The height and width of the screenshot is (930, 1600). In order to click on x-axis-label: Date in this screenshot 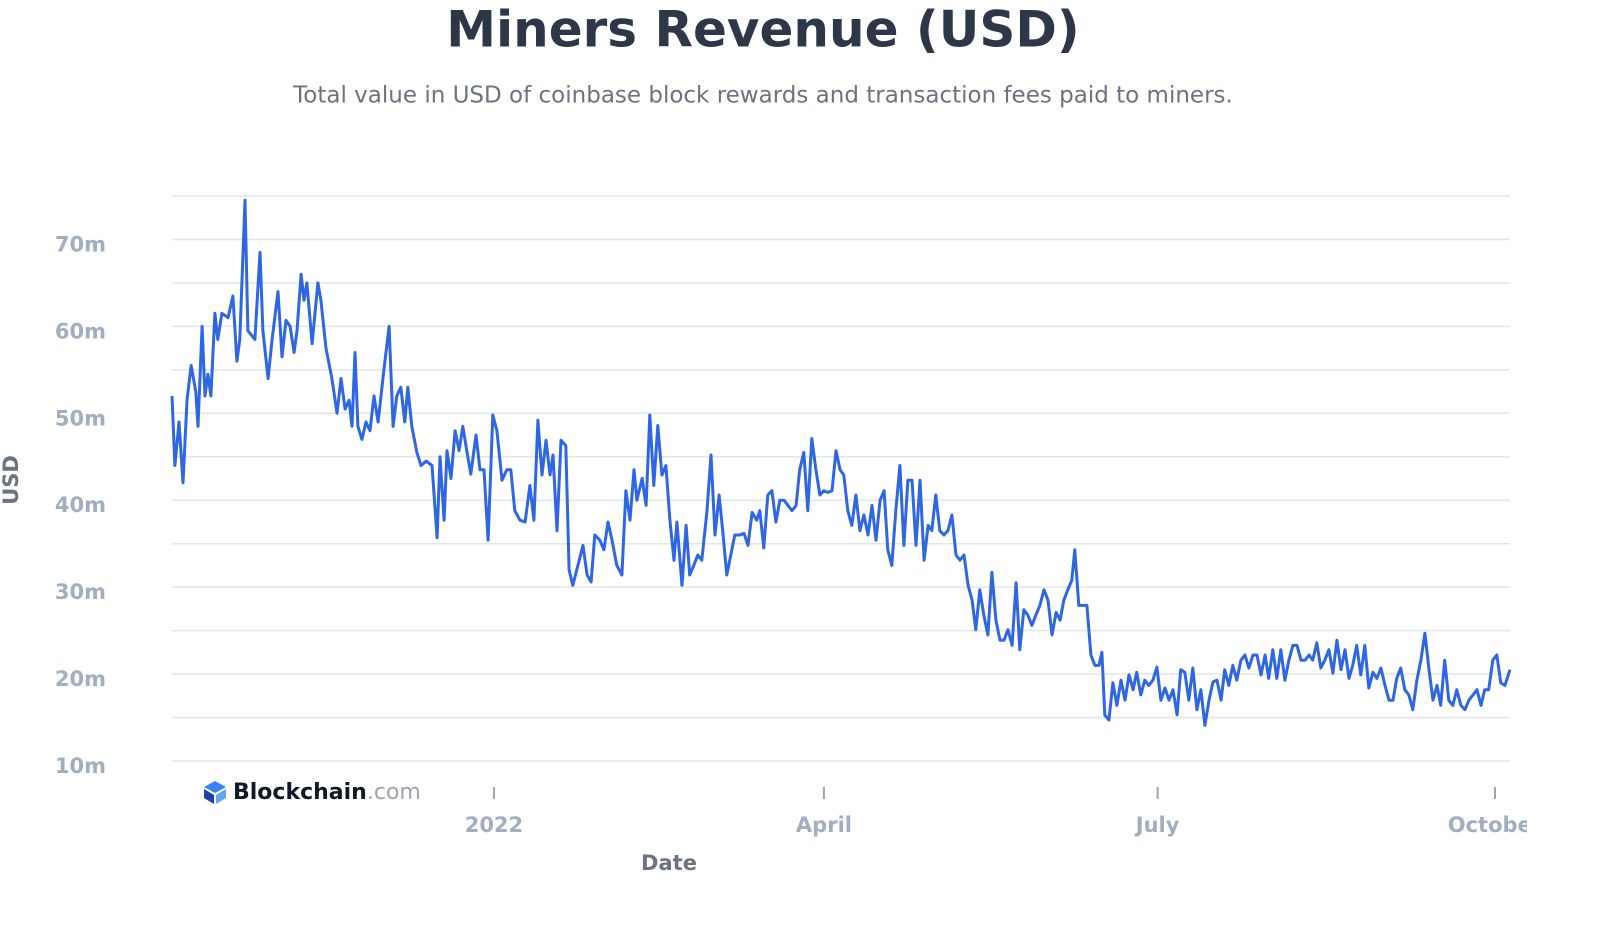, I will do `click(669, 863)`.